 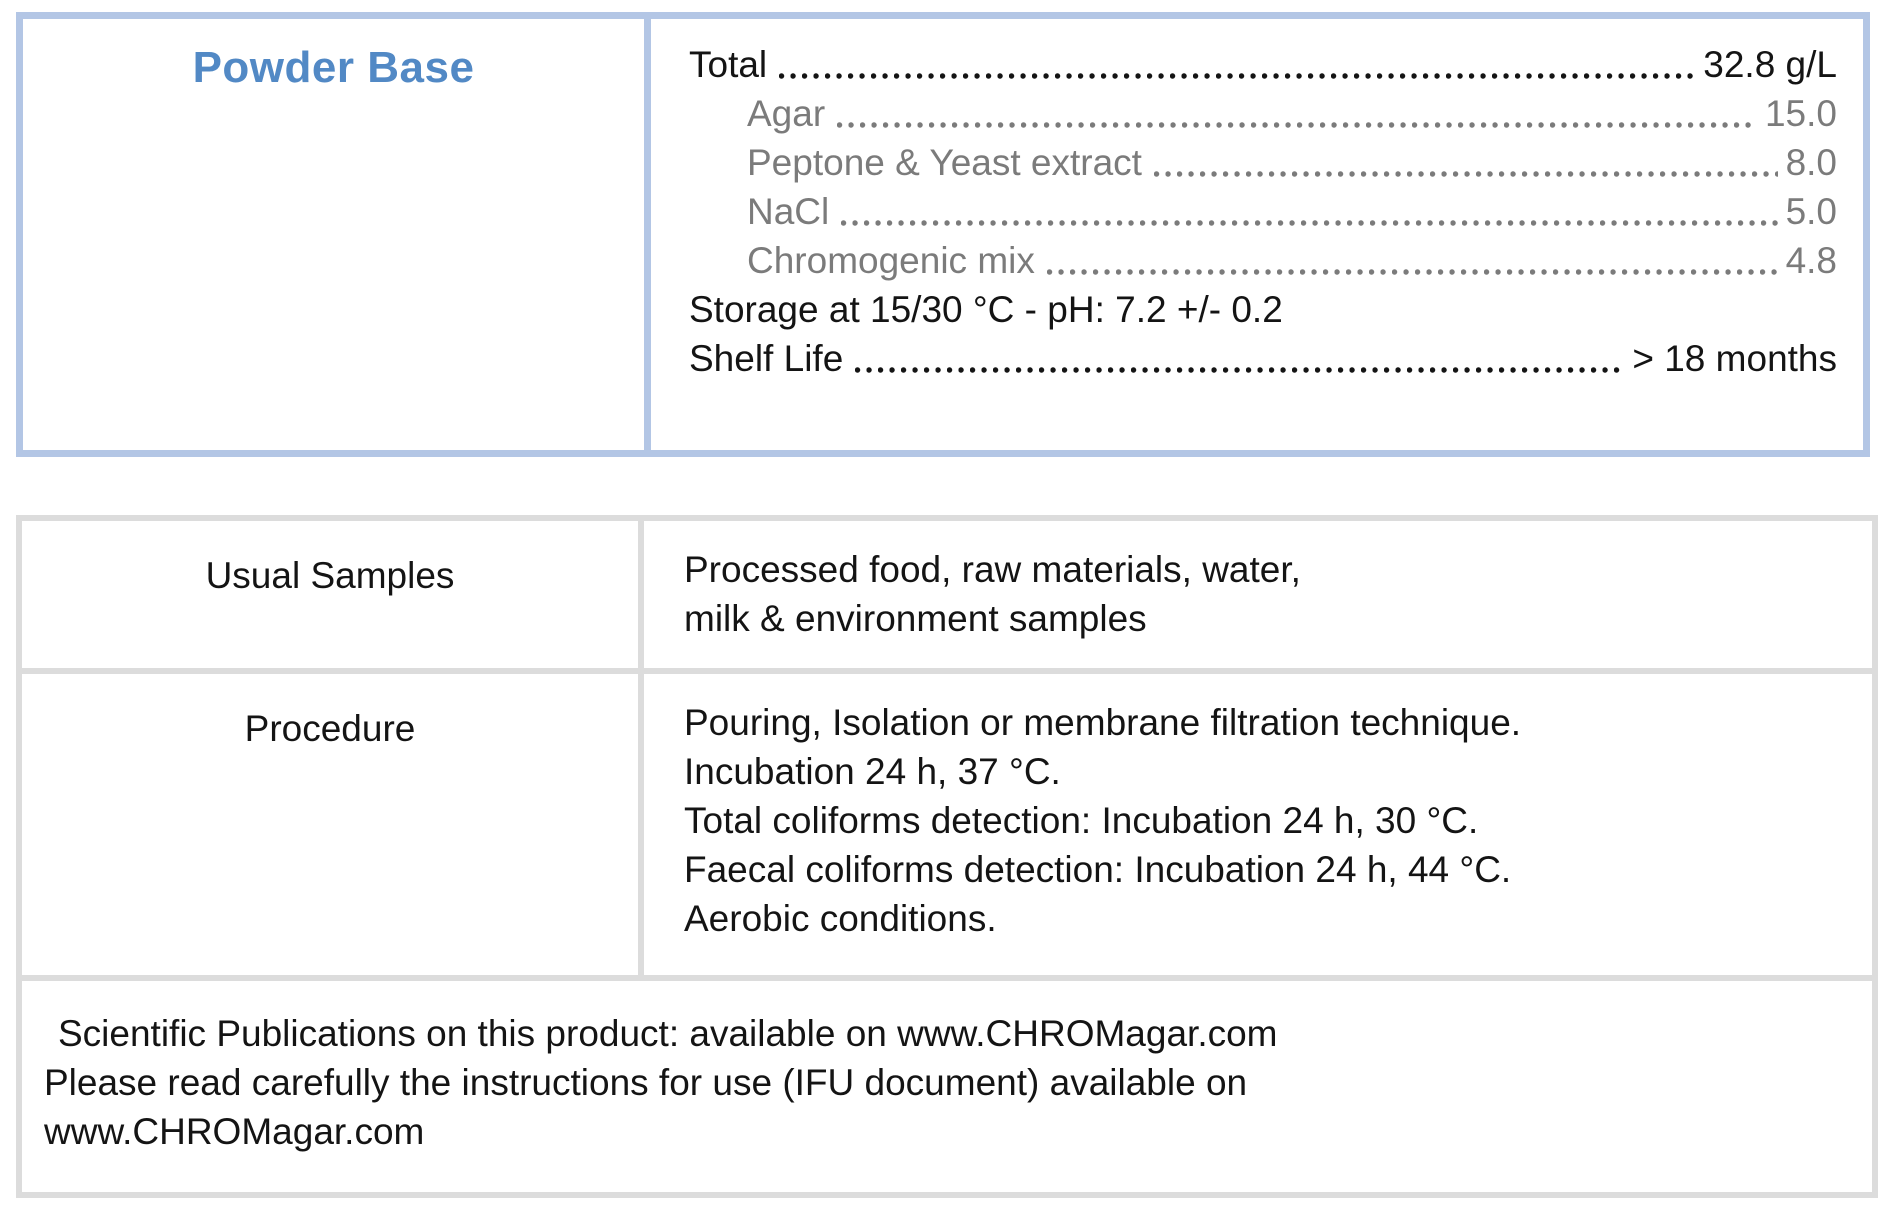 I want to click on ingredient-row-chromogenic-mix: Chromogenic mix 4.8, so click(x=1263, y=260).